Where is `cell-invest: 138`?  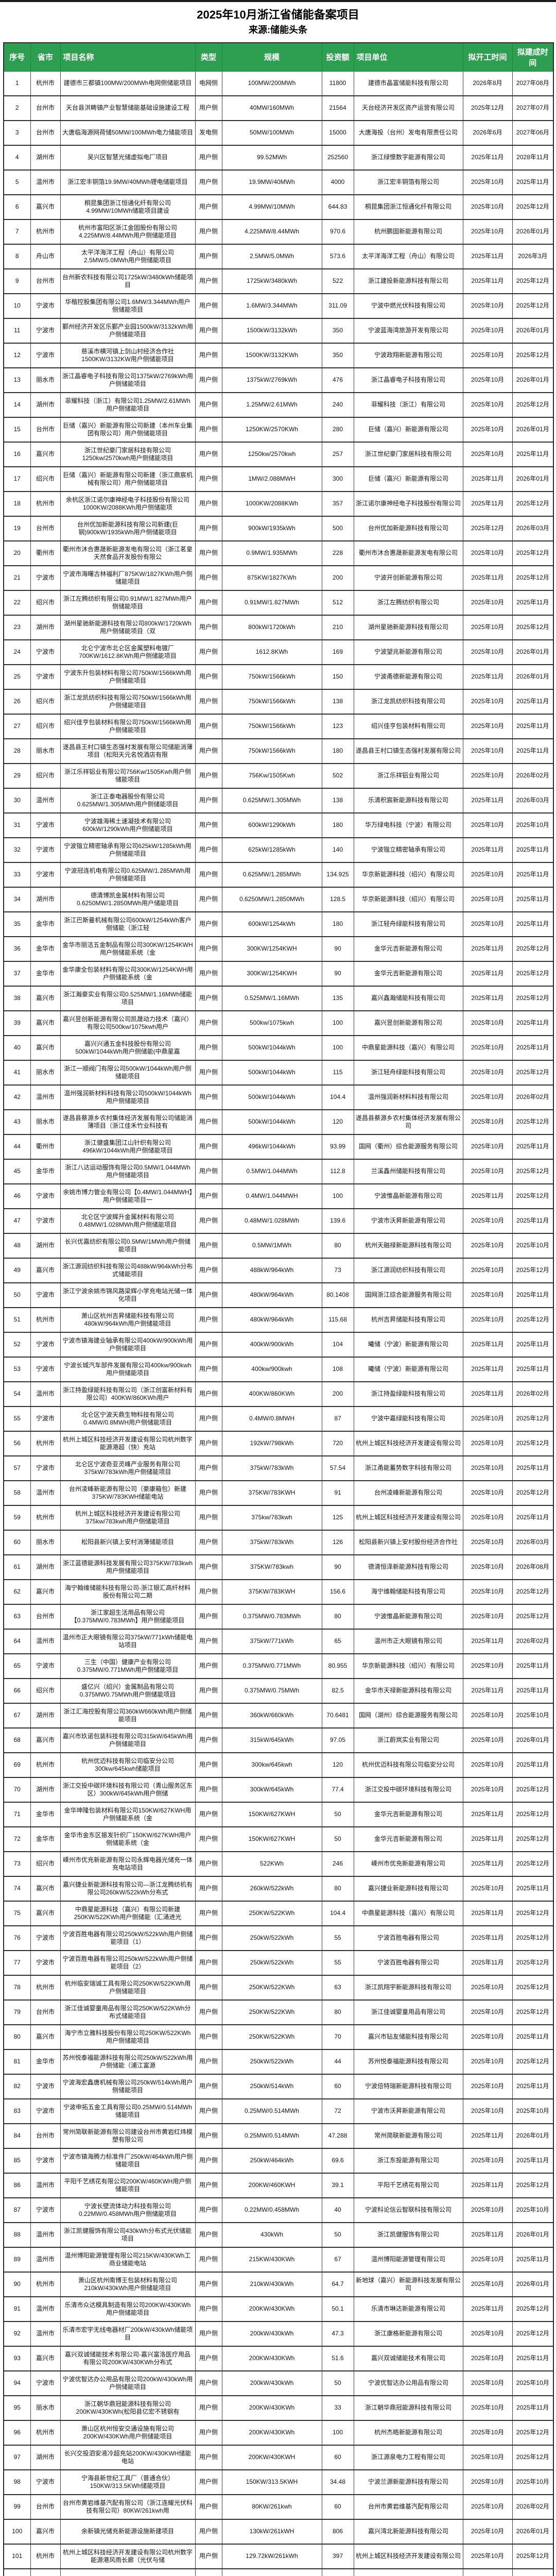
cell-invest: 138 is located at coordinates (337, 702).